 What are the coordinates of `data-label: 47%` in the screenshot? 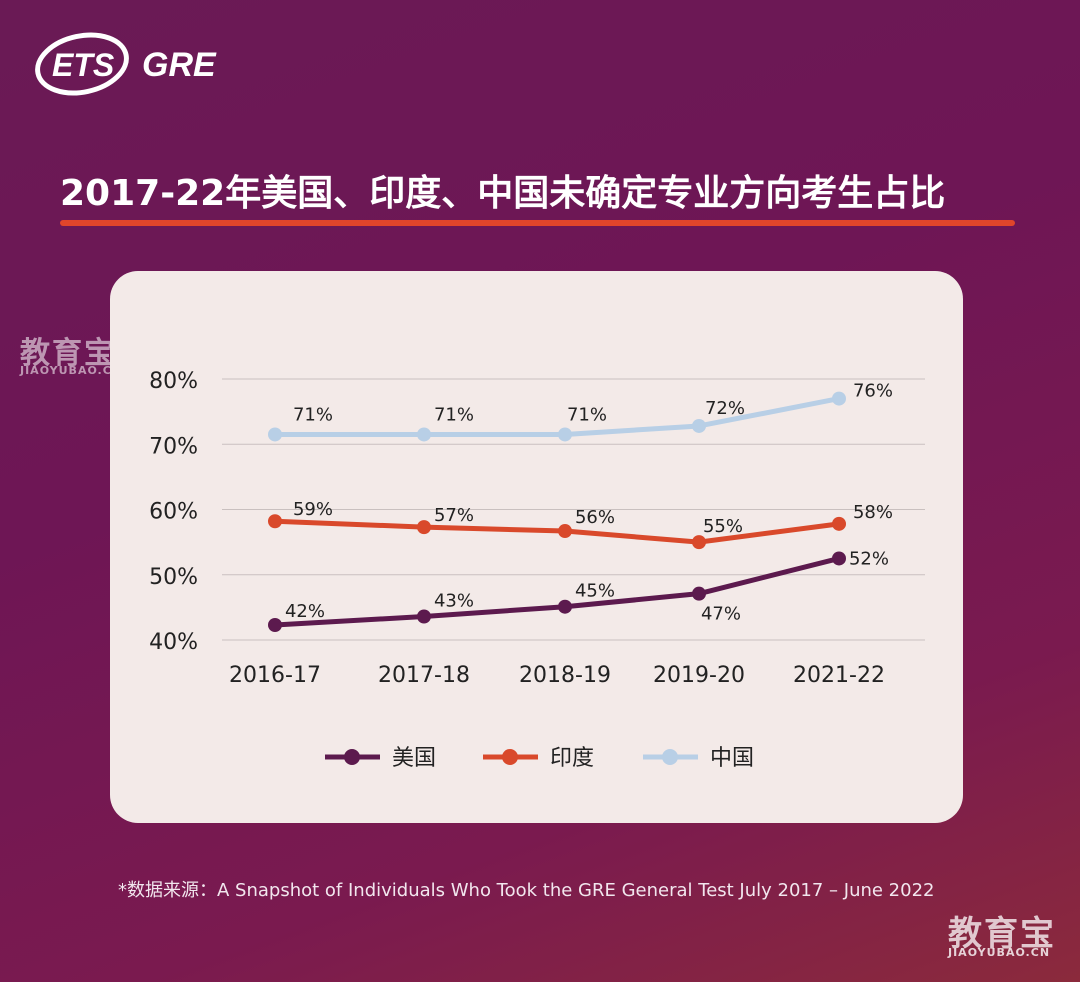 It's located at (721, 614).